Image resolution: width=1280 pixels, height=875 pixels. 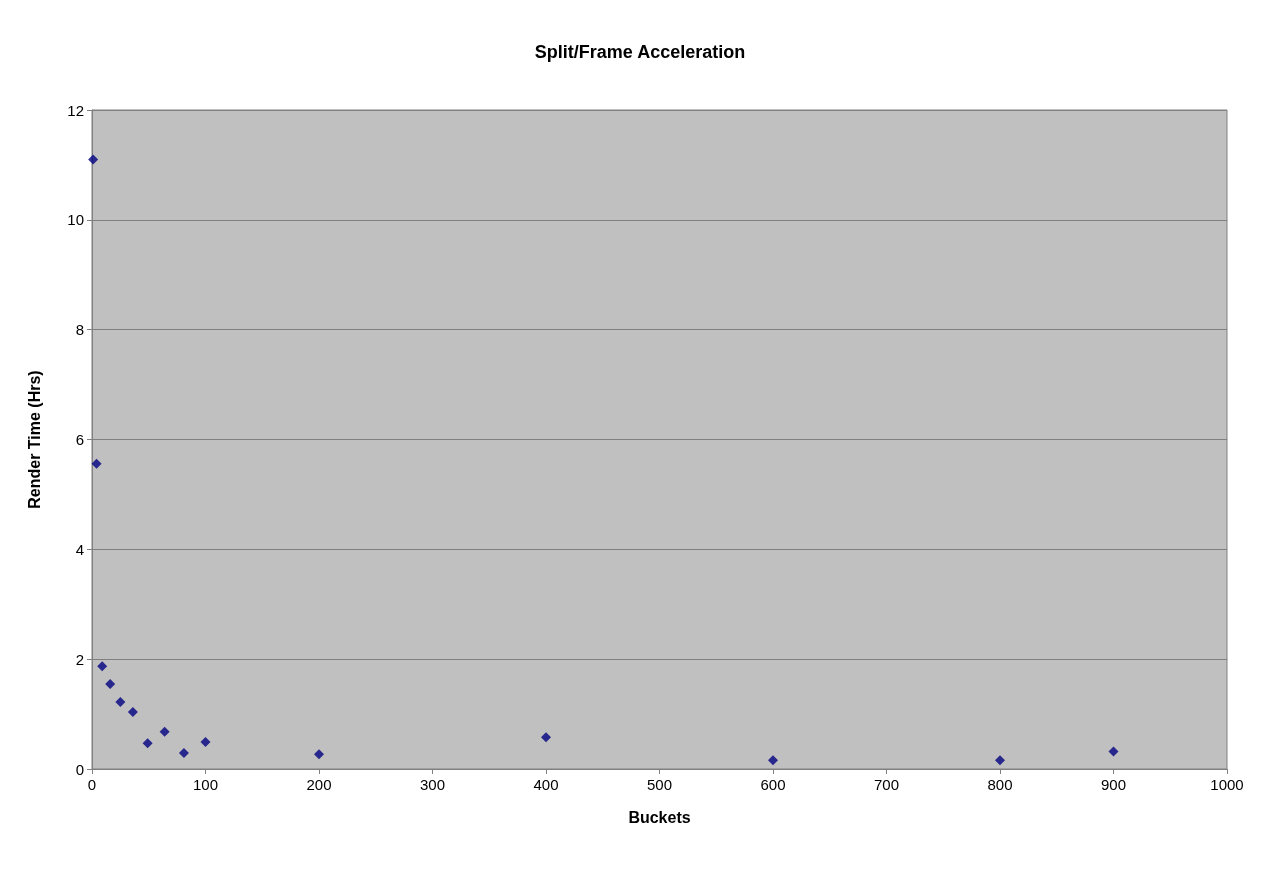 What do you see at coordinates (75, 220) in the screenshot?
I see `y-tick-label: 10` at bounding box center [75, 220].